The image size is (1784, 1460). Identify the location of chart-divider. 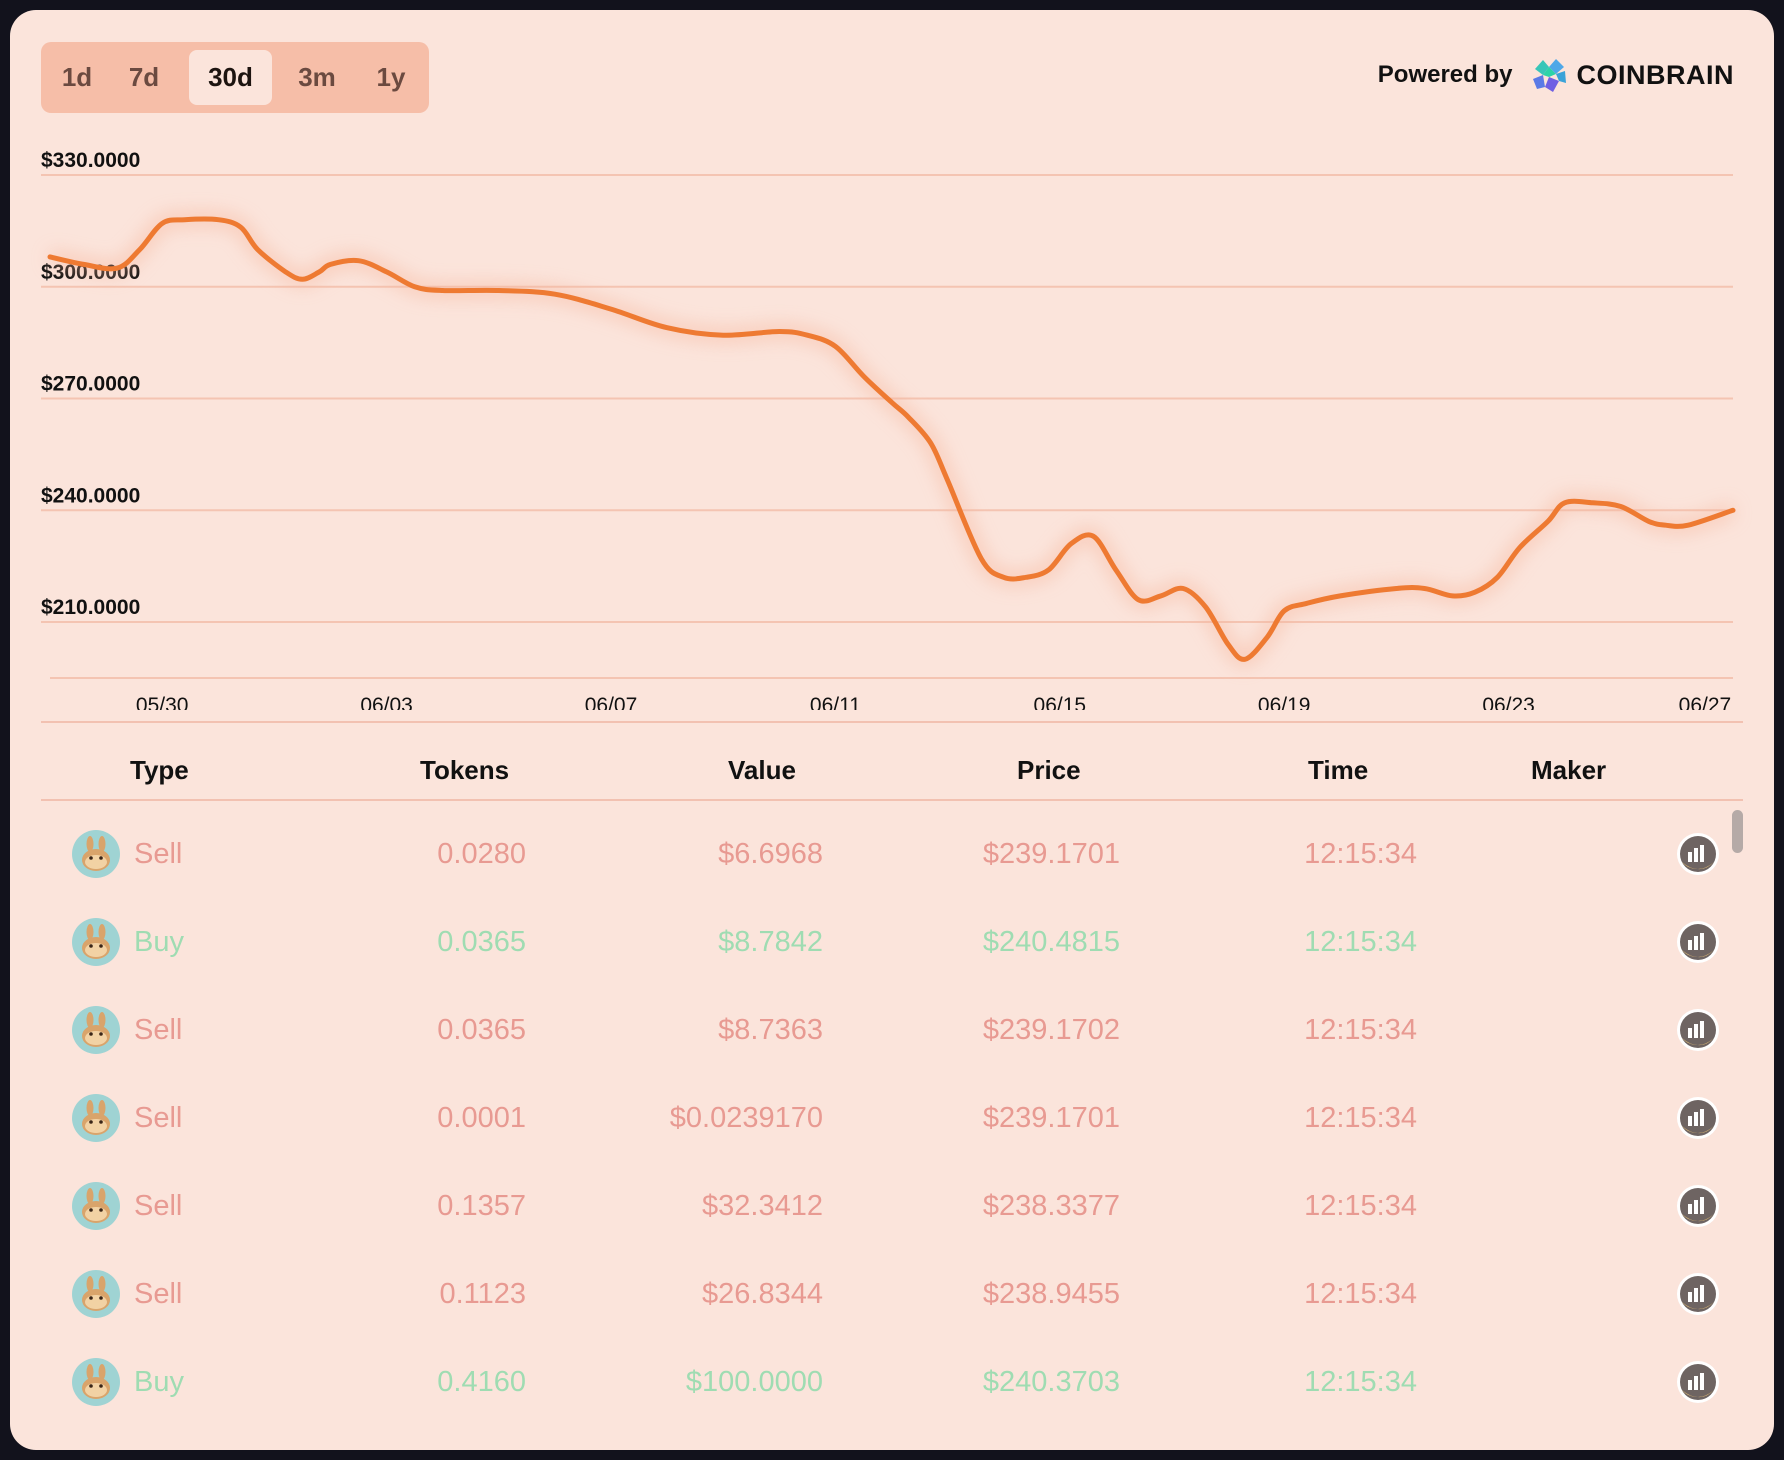
(892, 722).